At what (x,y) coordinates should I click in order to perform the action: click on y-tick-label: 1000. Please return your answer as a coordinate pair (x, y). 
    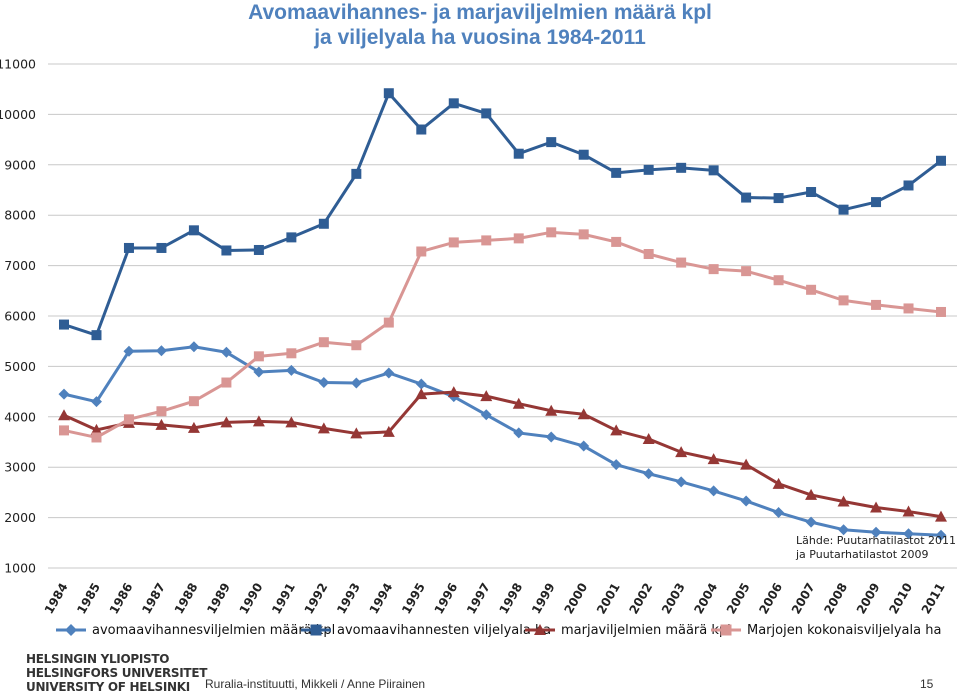
    Looking at the image, I should click on (20, 568).